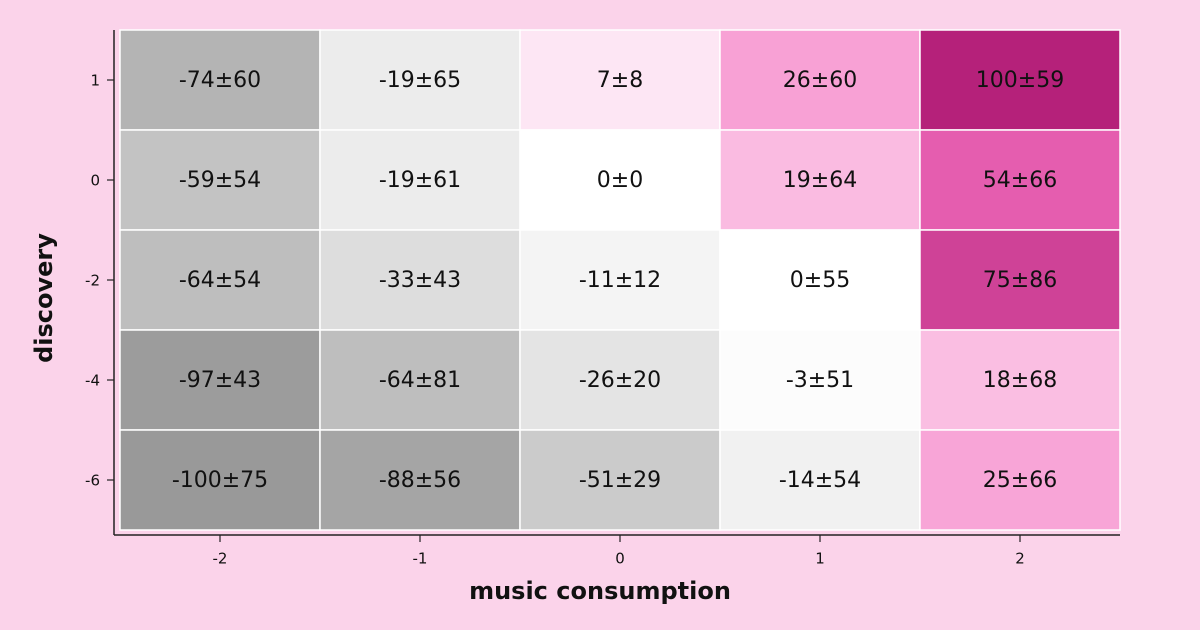 The height and width of the screenshot is (630, 1200). I want to click on cell-label: -59±54, so click(220, 180).